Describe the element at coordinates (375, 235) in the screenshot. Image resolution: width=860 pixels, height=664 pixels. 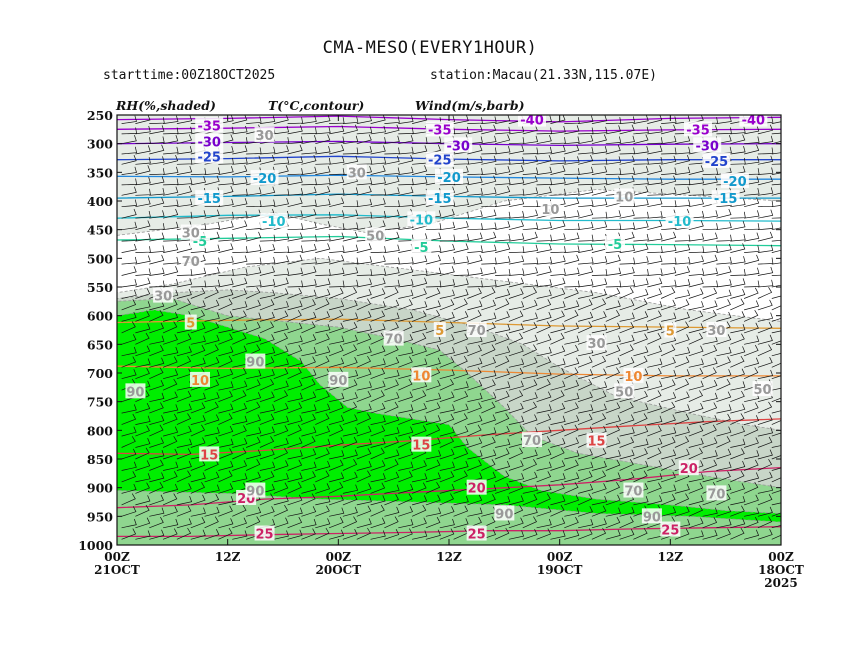
I see `rh-contour-label-box` at that location.